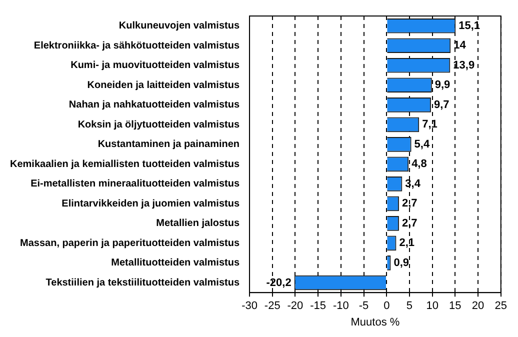  I want to click on x-tick-label: 15, so click(455, 306).